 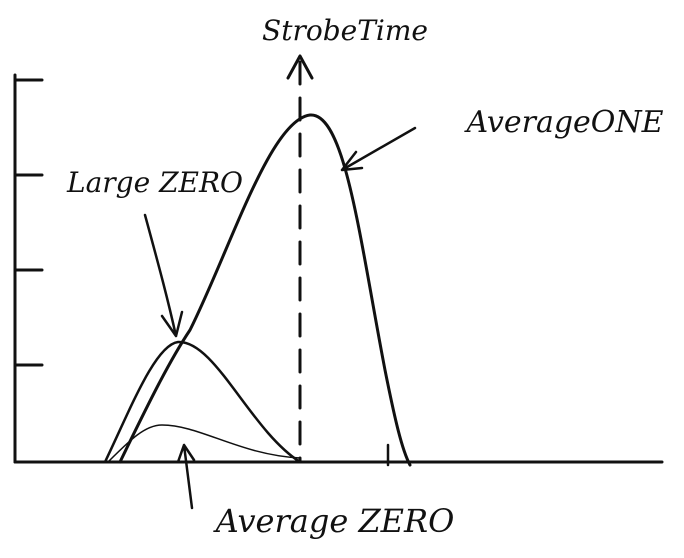 What do you see at coordinates (345, 30) in the screenshot?
I see `strobe-time-label: StrobeTime` at bounding box center [345, 30].